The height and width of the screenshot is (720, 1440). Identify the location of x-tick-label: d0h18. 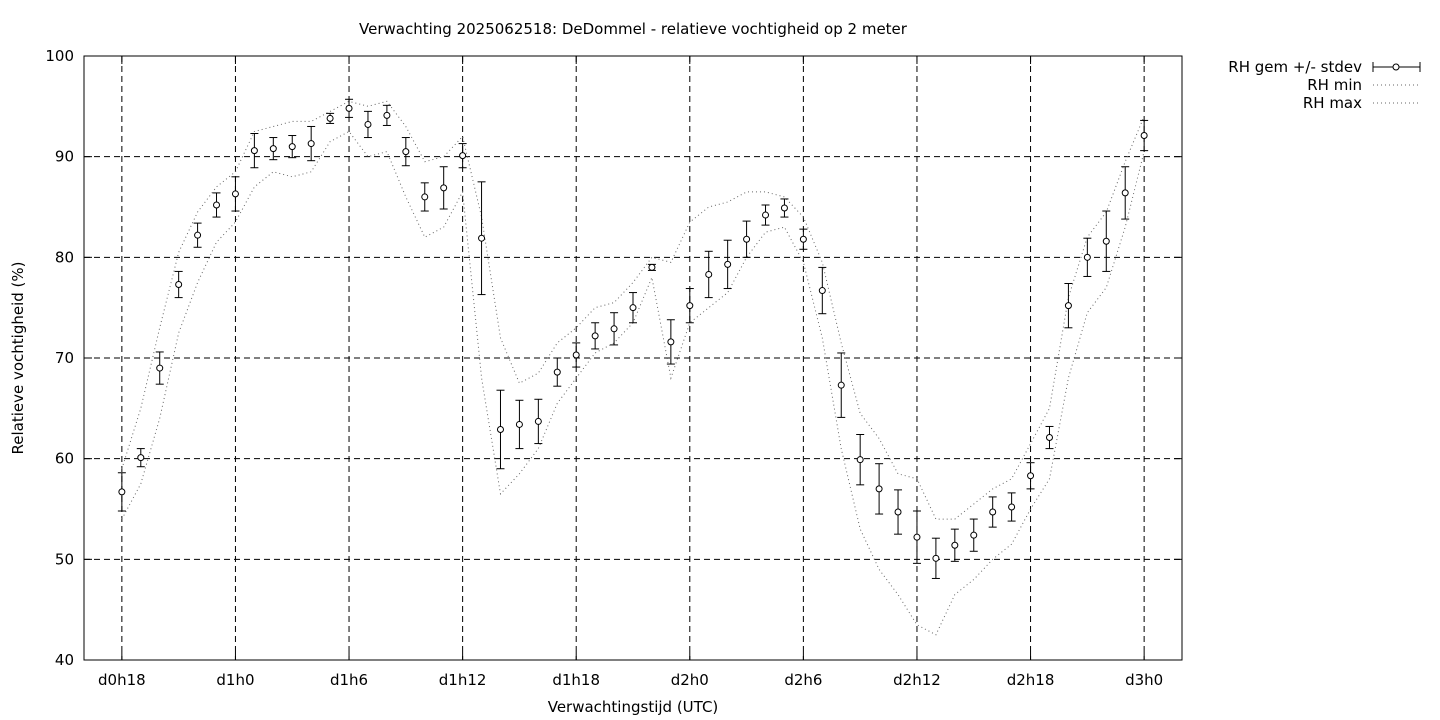
(122, 680).